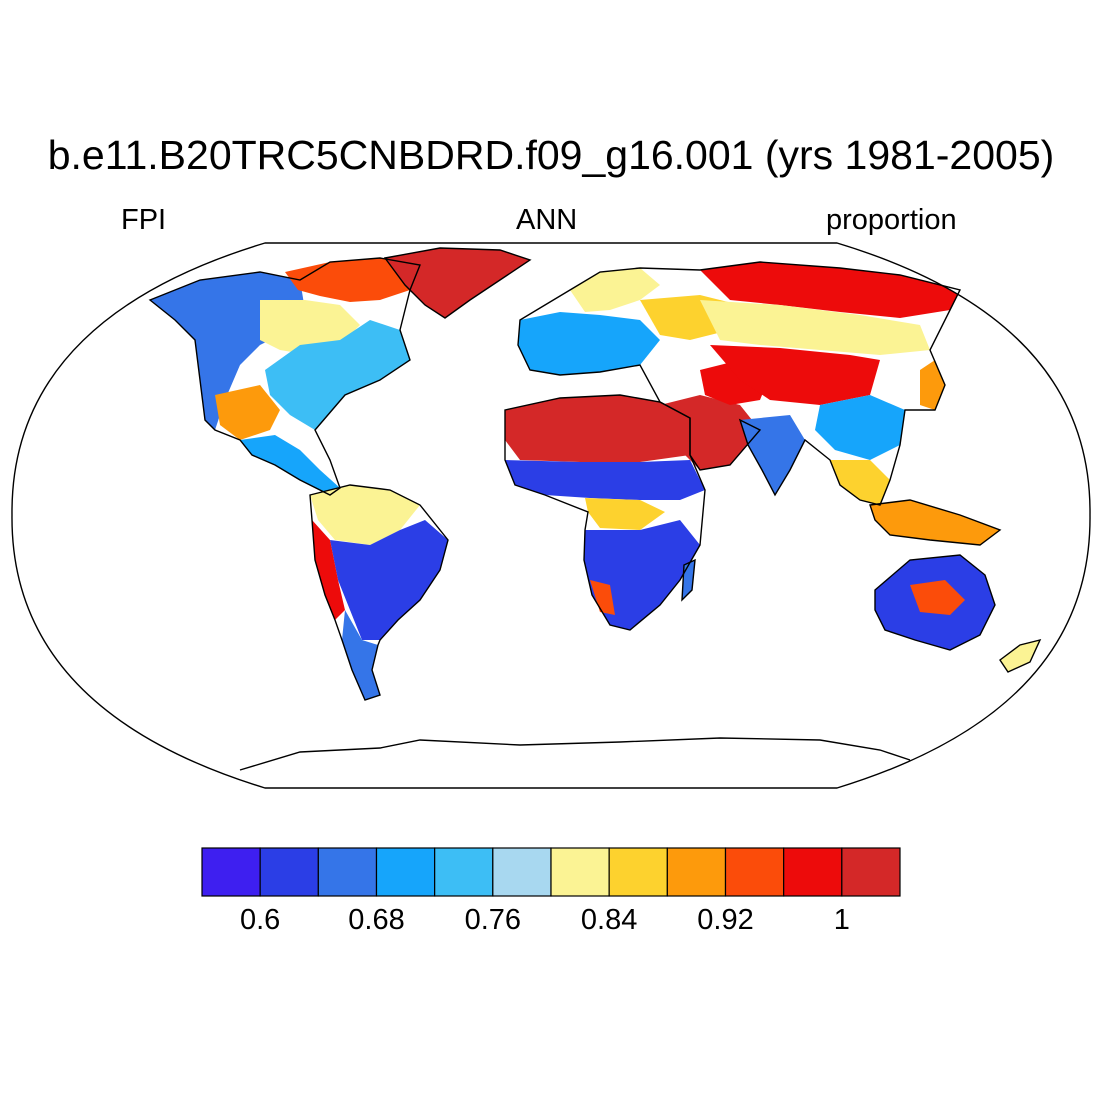 The width and height of the screenshot is (1102, 1102). Describe the element at coordinates (602, 597) in the screenshot. I see `region-southwest-africa` at that location.